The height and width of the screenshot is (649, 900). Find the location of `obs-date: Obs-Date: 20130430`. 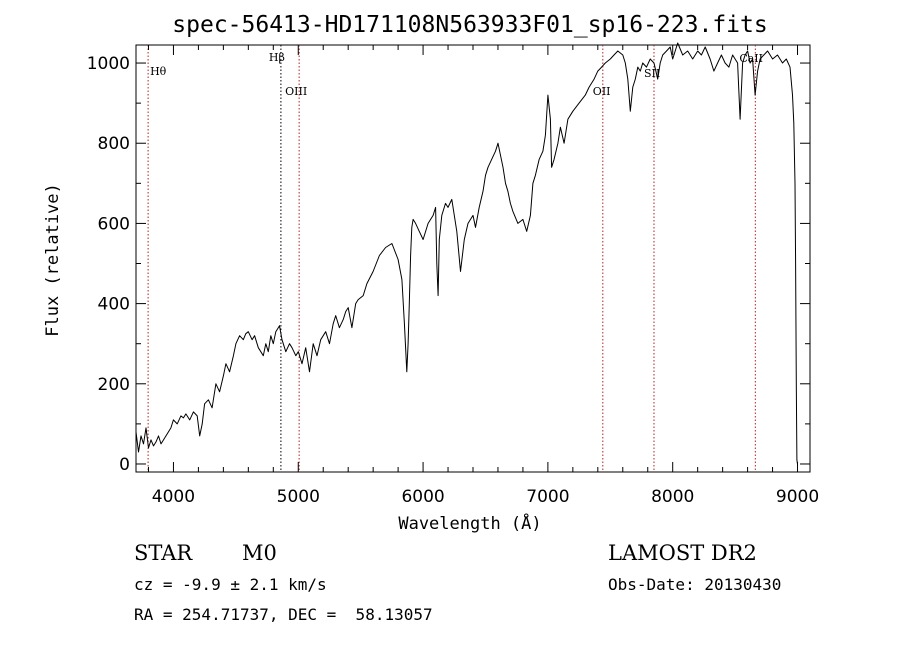

obs-date: Obs-Date: 20130430 is located at coordinates (695, 584).